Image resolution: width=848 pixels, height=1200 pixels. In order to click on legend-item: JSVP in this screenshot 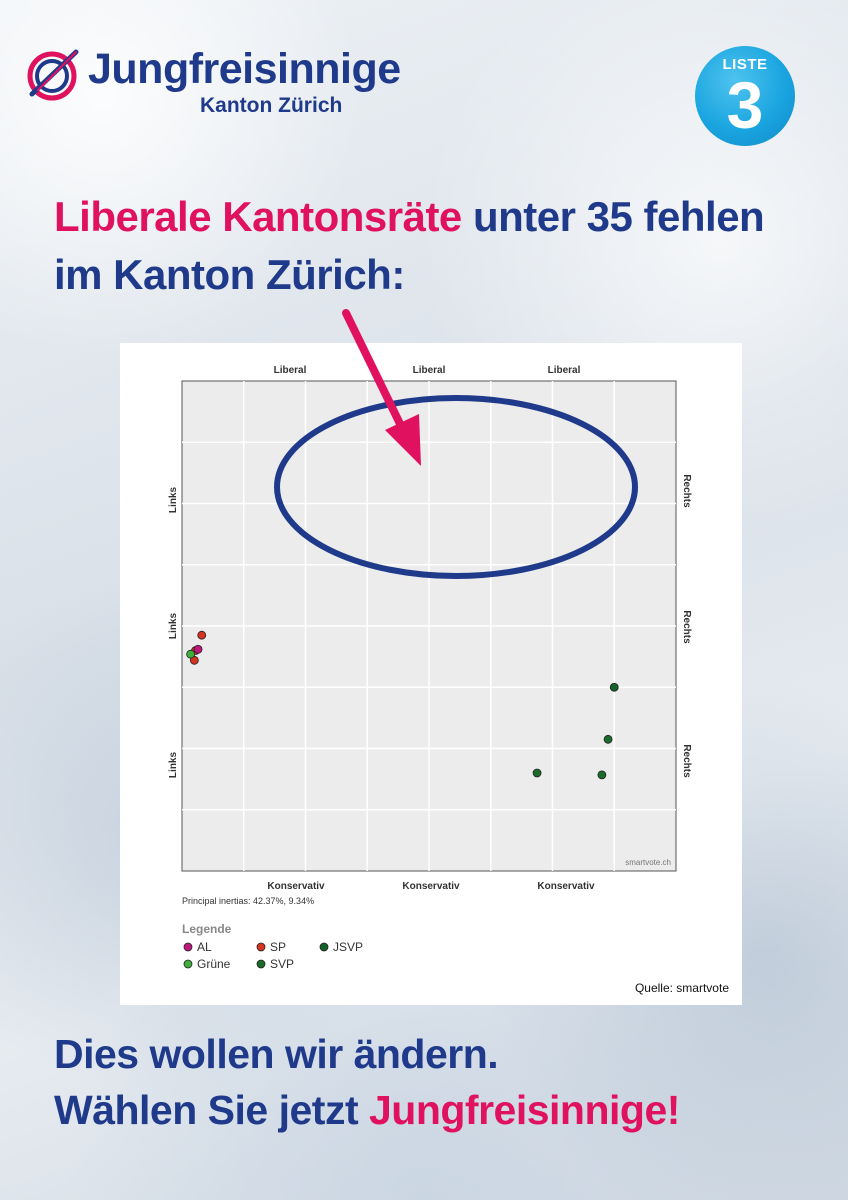, I will do `click(341, 947)`.